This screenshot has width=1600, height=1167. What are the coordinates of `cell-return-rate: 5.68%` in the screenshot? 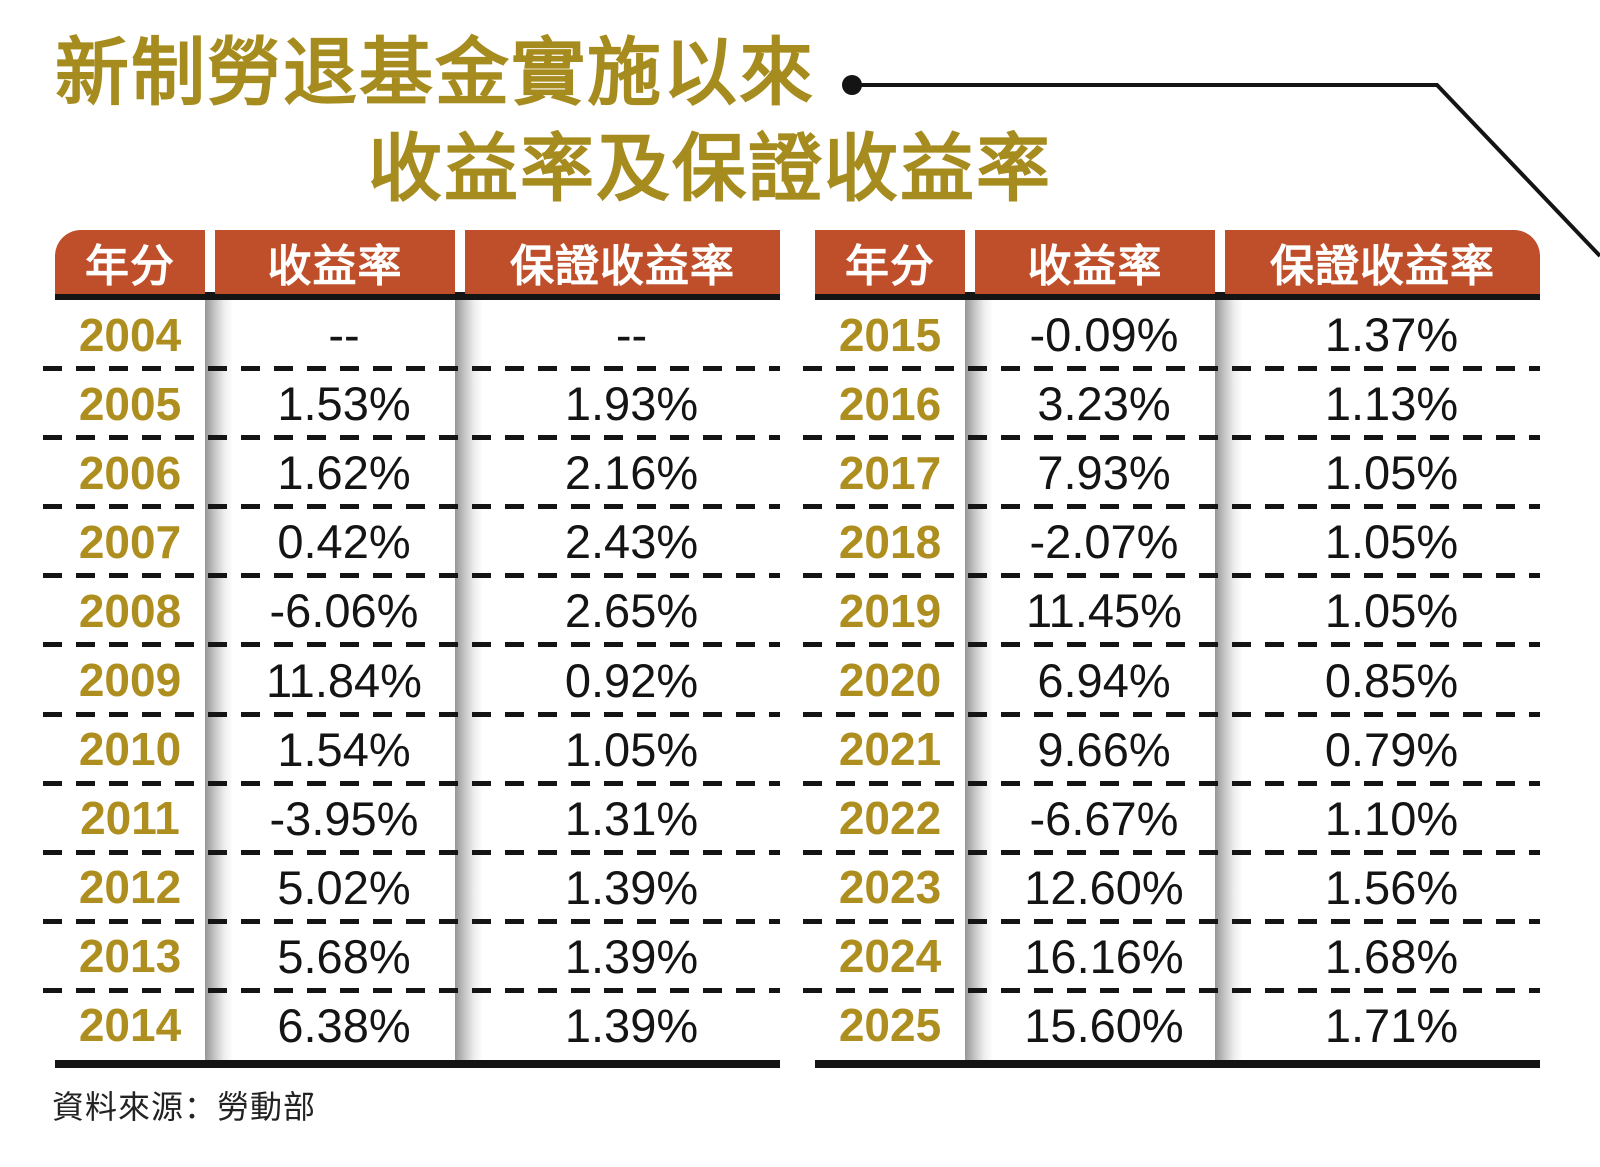 It's located at (344, 956).